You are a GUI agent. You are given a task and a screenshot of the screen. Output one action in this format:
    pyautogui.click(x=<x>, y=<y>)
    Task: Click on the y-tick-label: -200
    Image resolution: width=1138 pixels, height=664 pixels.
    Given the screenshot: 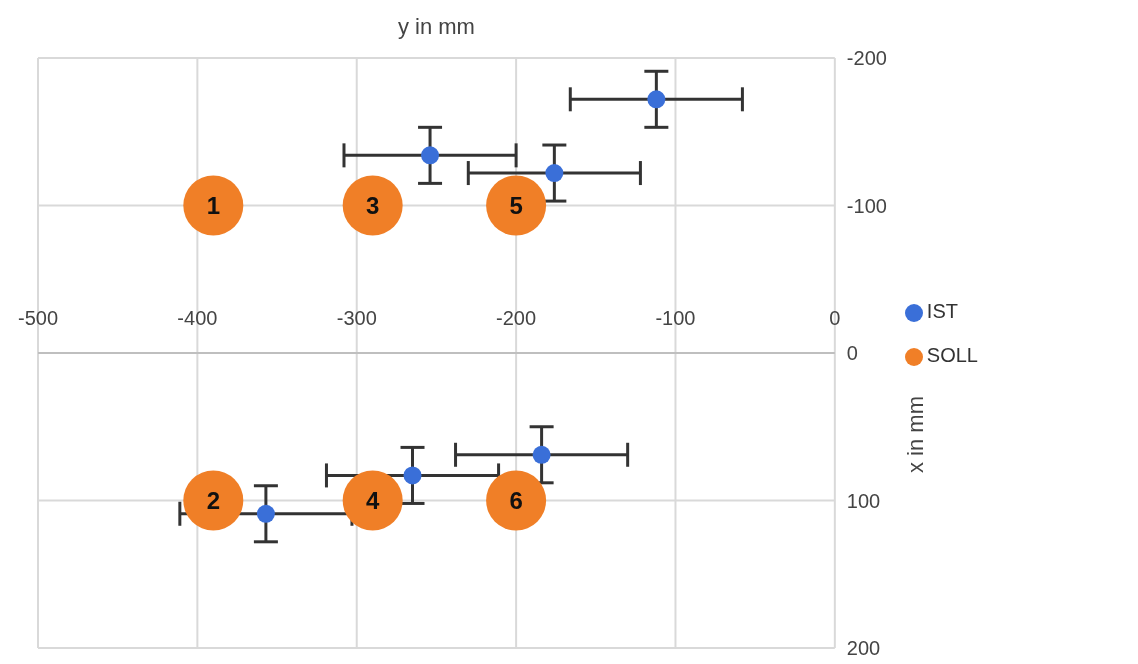 What is the action you would take?
    pyautogui.click(x=866, y=58)
    